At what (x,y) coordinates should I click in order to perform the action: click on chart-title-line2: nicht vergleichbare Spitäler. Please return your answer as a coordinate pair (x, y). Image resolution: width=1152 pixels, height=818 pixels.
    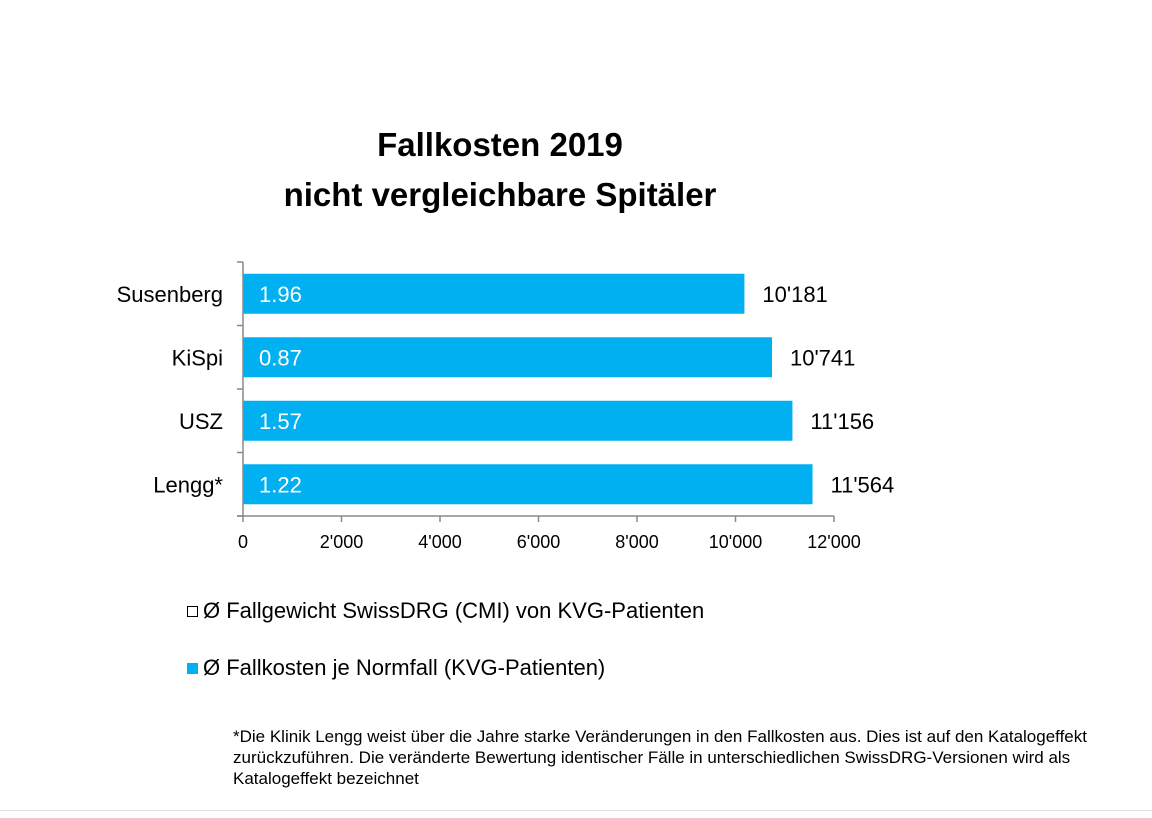
    Looking at the image, I should click on (500, 194).